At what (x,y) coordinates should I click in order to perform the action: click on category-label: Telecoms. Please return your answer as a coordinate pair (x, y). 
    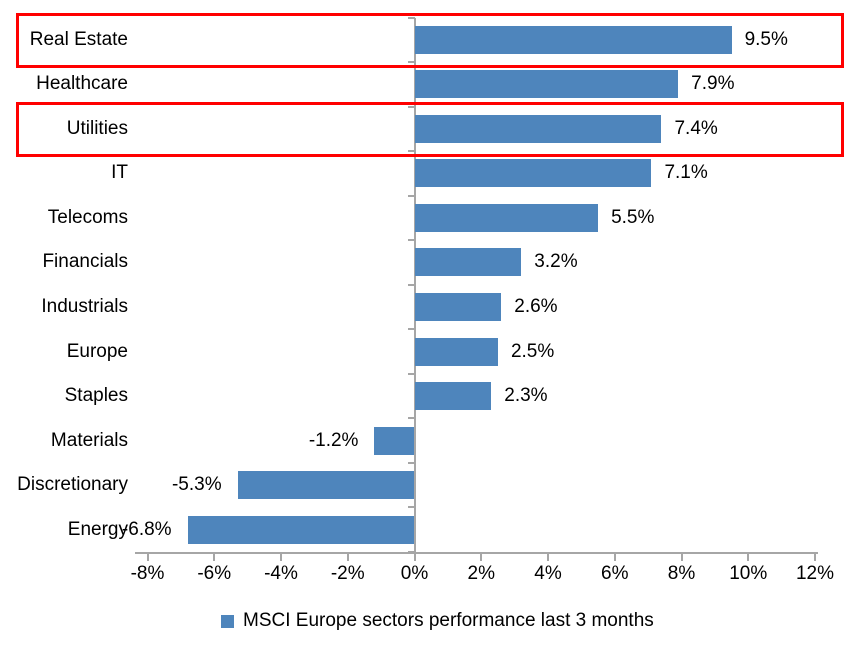
    Looking at the image, I should click on (87, 217).